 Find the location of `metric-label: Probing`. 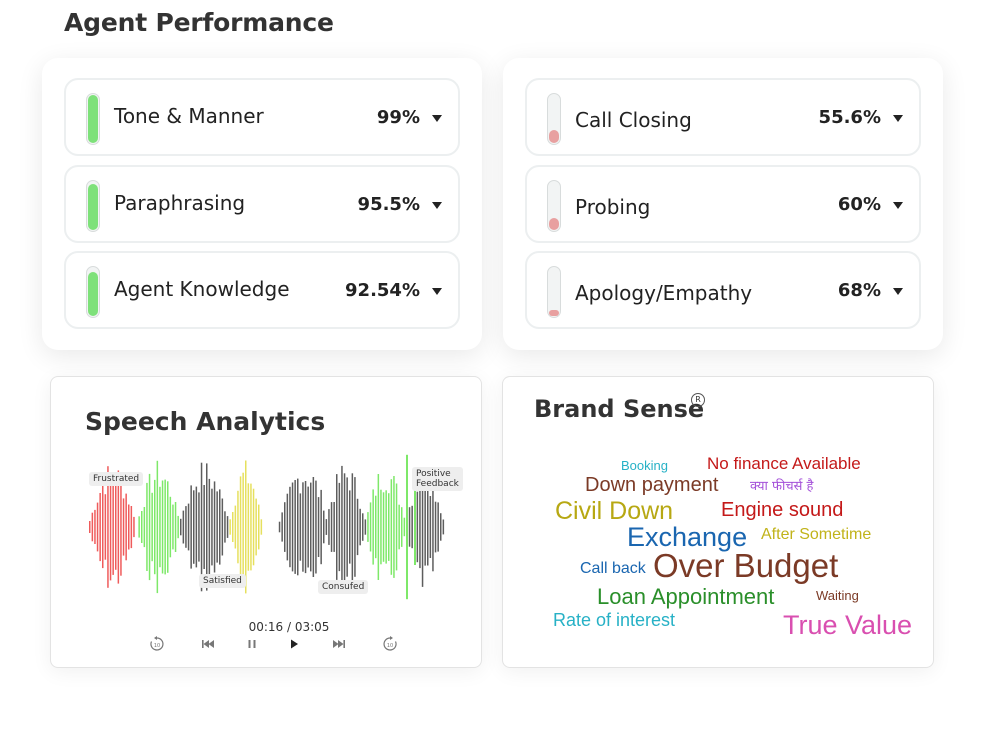

metric-label: Probing is located at coordinates (613, 207).